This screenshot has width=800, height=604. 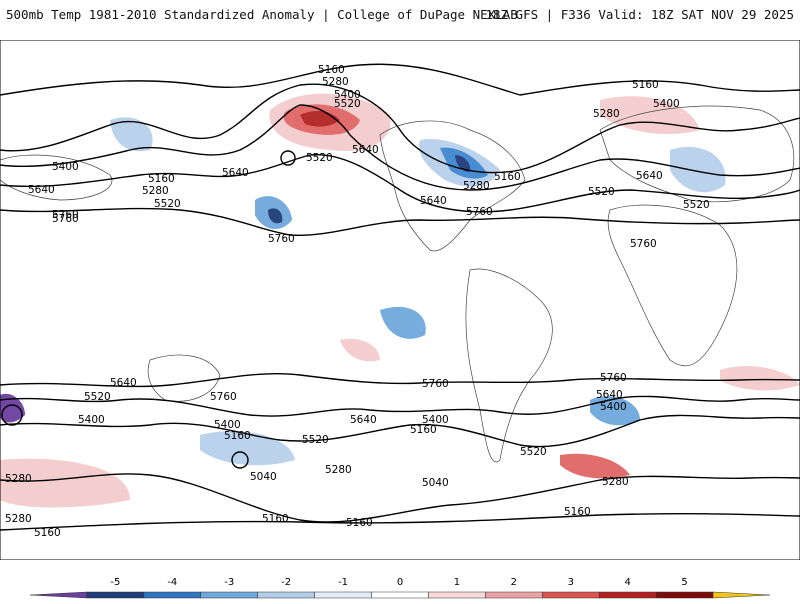 I want to click on warm-anomaly-equatorial, so click(x=360, y=350).